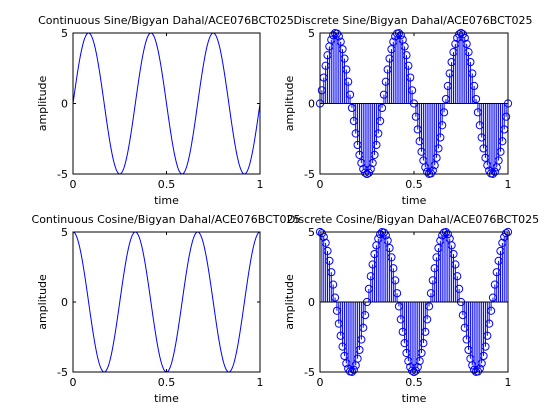 Image resolution: width=560 pixels, height=420 pixels. What do you see at coordinates (414, 398) in the screenshot?
I see `x-axis-label-discrete-cosine: time` at bounding box center [414, 398].